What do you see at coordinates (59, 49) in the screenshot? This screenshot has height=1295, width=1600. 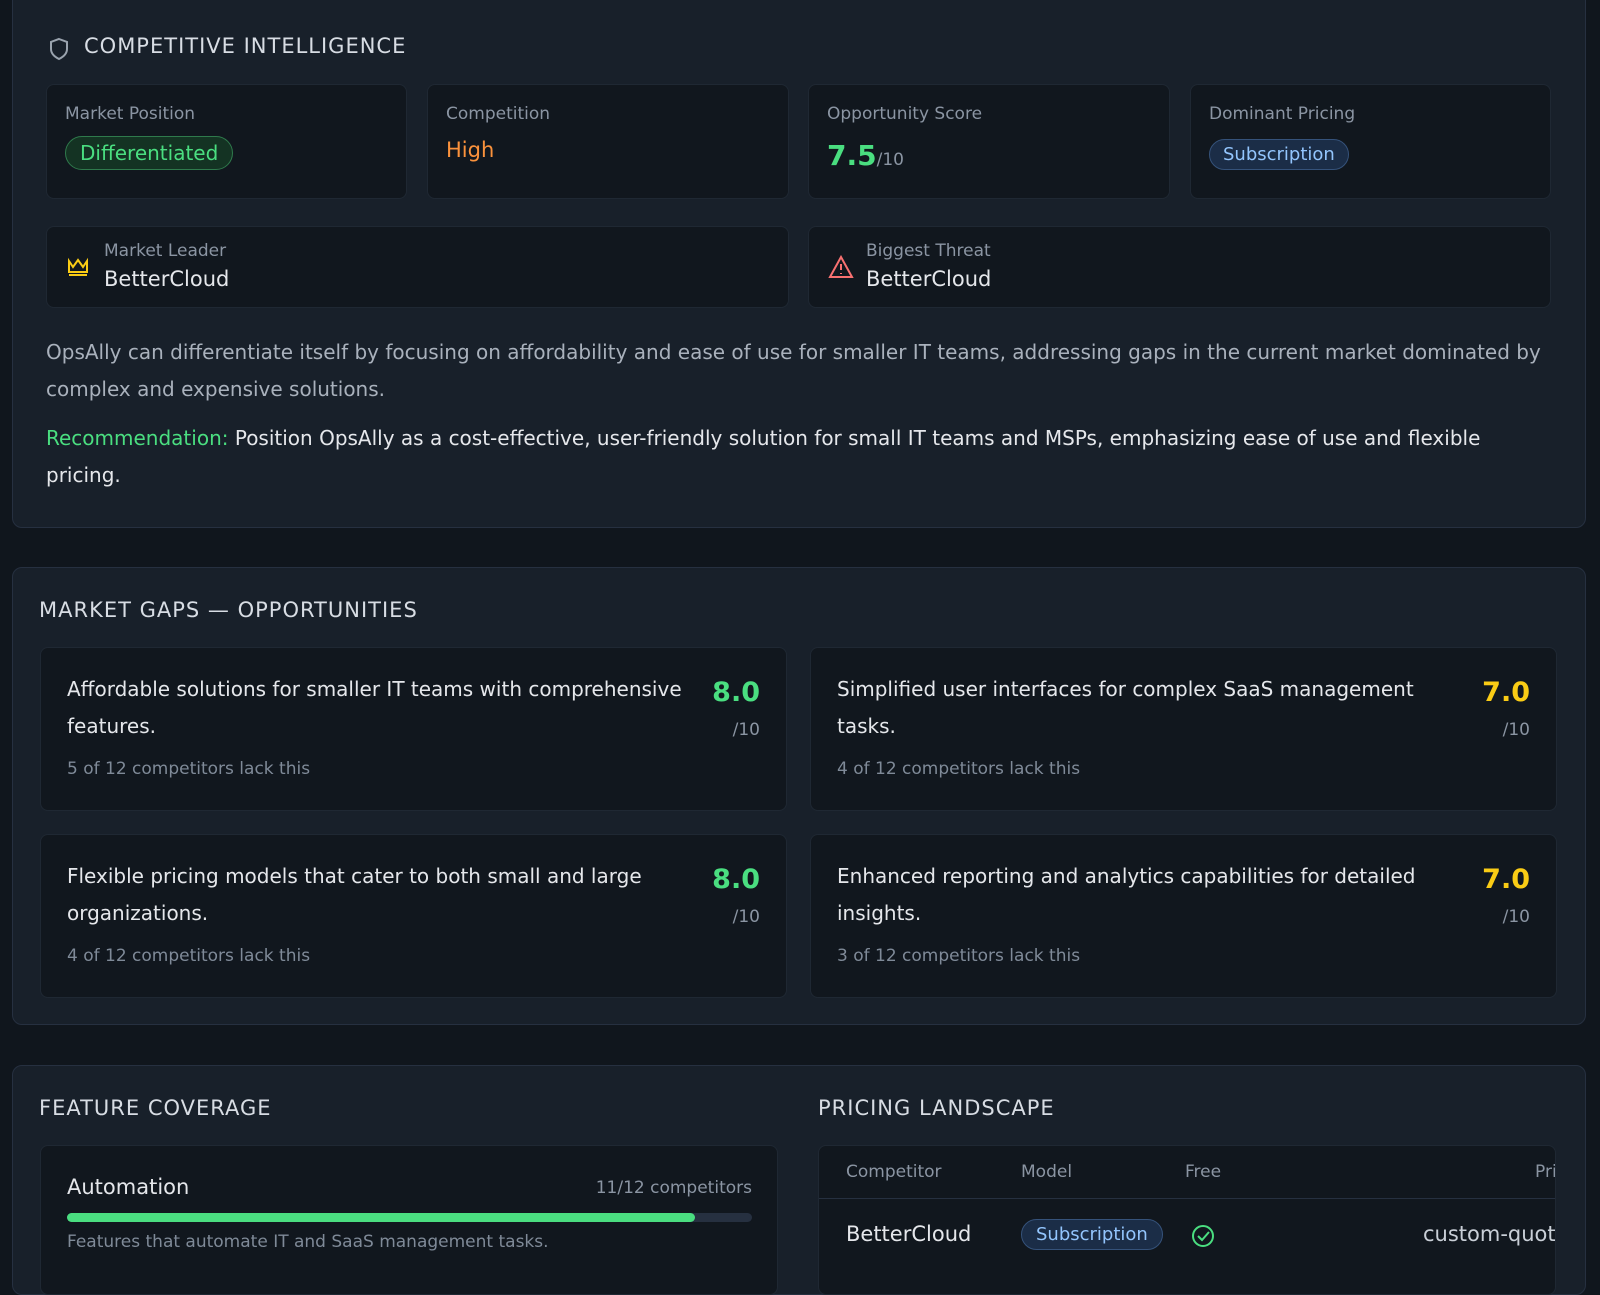 I see `shield-icon` at bounding box center [59, 49].